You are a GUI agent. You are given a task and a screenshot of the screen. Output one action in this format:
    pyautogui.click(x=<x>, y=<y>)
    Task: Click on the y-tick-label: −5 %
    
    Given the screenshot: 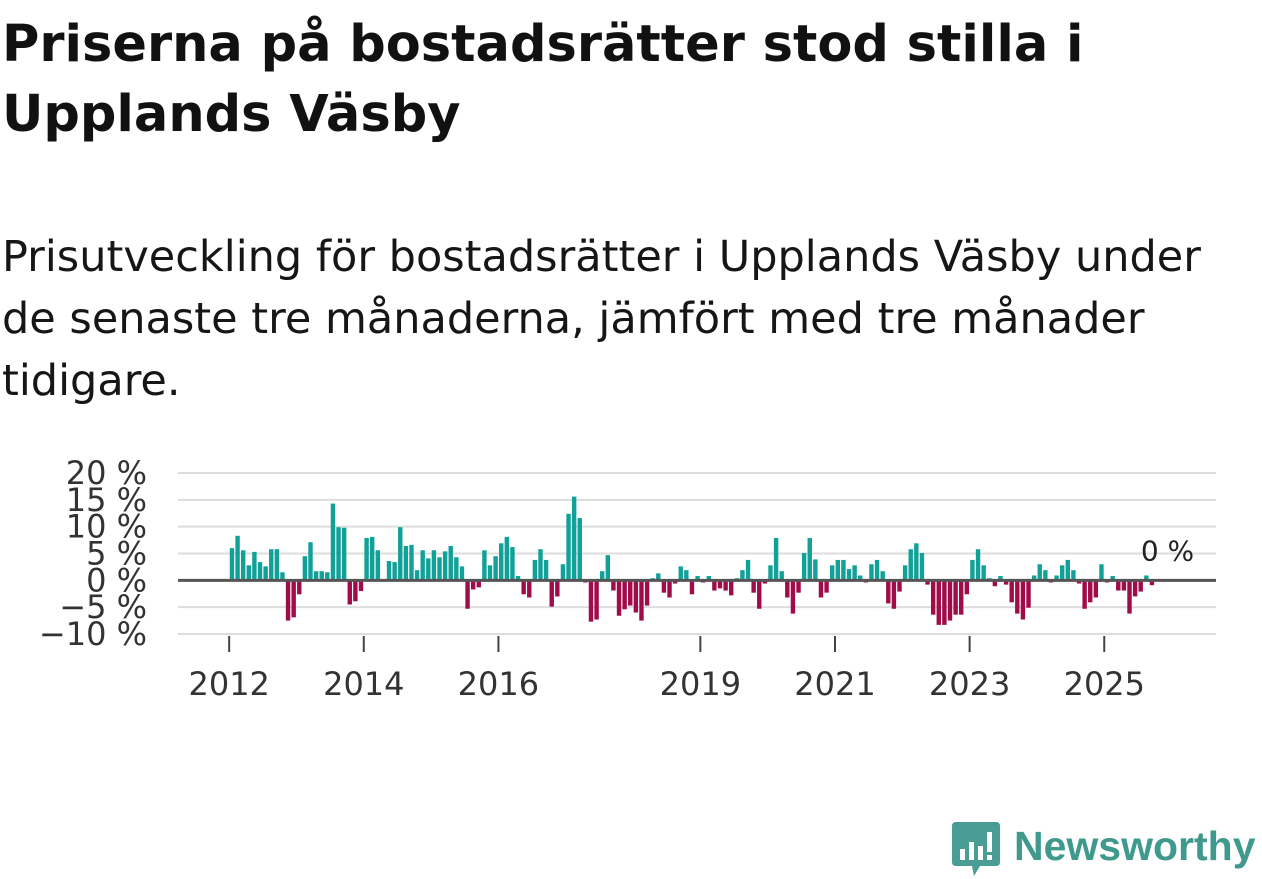 What is the action you would take?
    pyautogui.click(x=103, y=607)
    